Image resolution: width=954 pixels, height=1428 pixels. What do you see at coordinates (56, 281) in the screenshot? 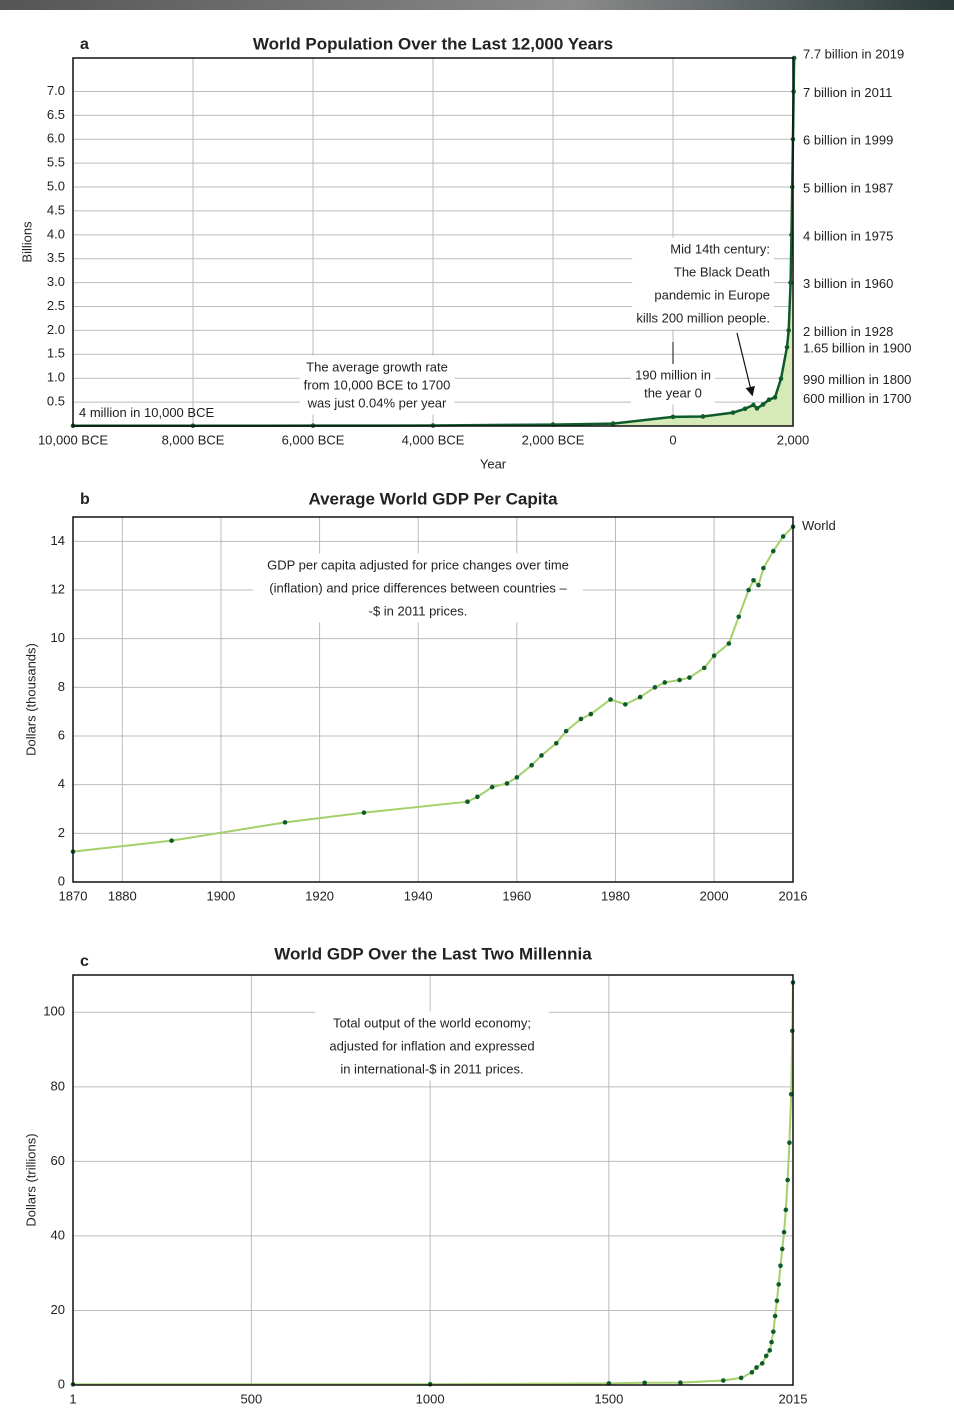
I see `y-tick-label: 3.0` at bounding box center [56, 281].